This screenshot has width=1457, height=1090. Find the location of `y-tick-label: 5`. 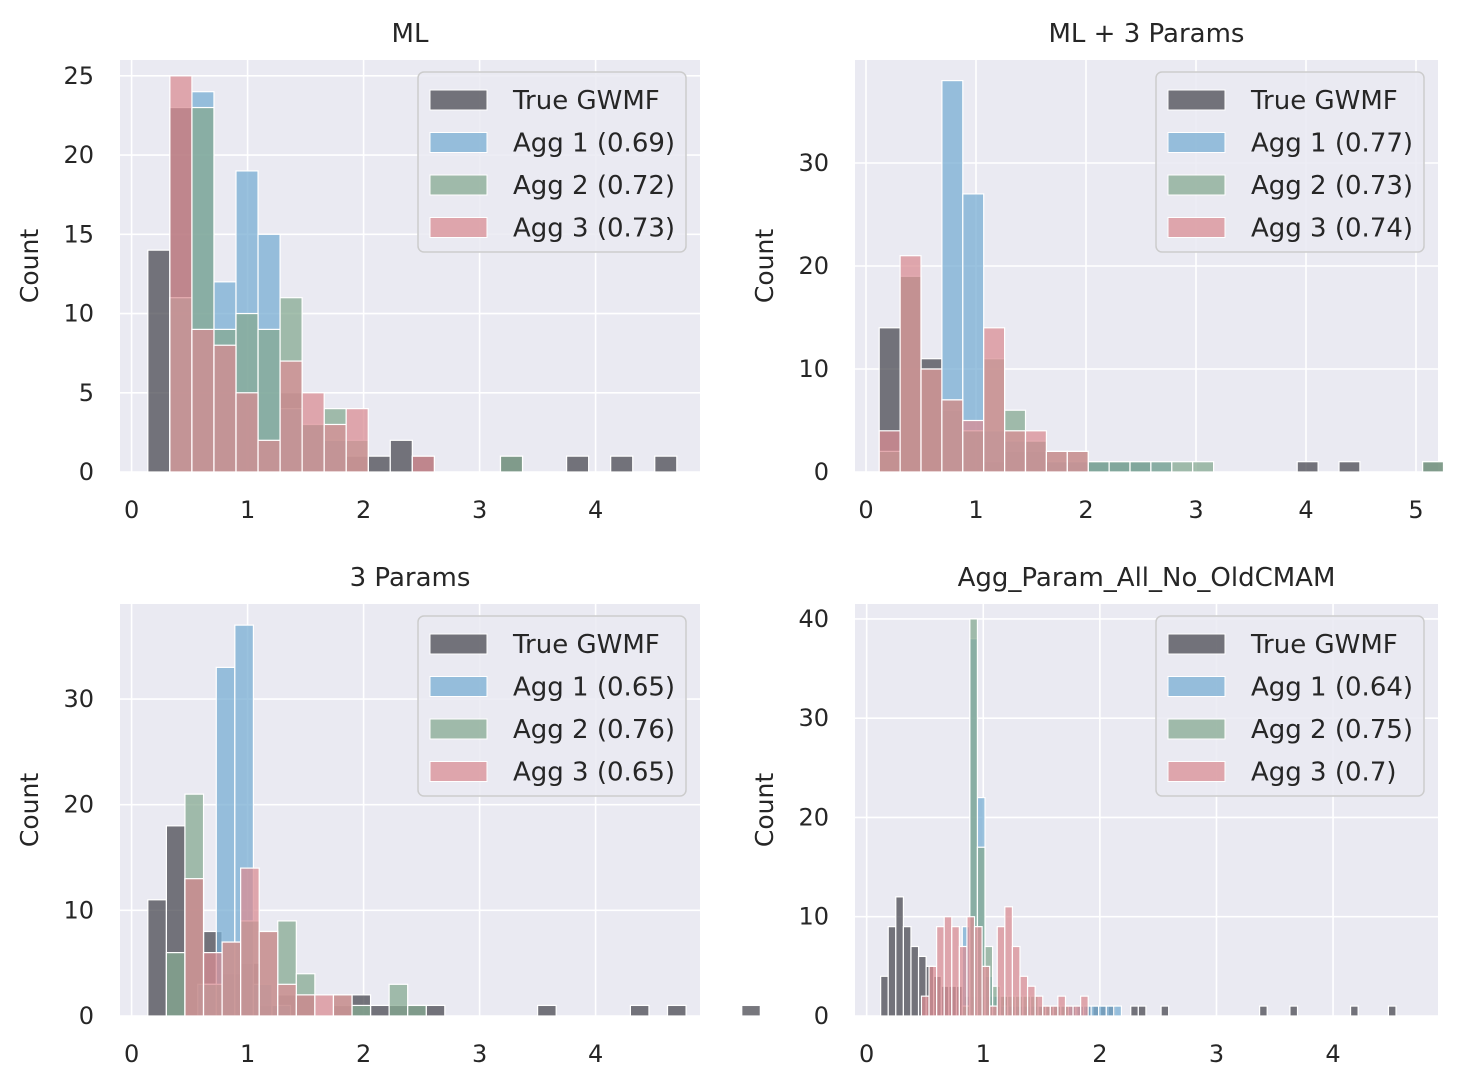

y-tick-label: 5 is located at coordinates (86, 393).